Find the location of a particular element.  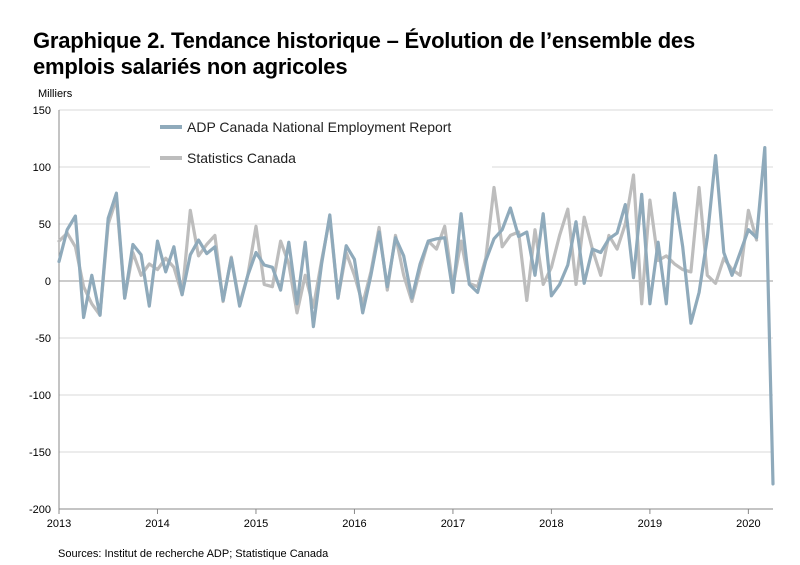

x-tick-label: 2016 is located at coordinates (354, 524).